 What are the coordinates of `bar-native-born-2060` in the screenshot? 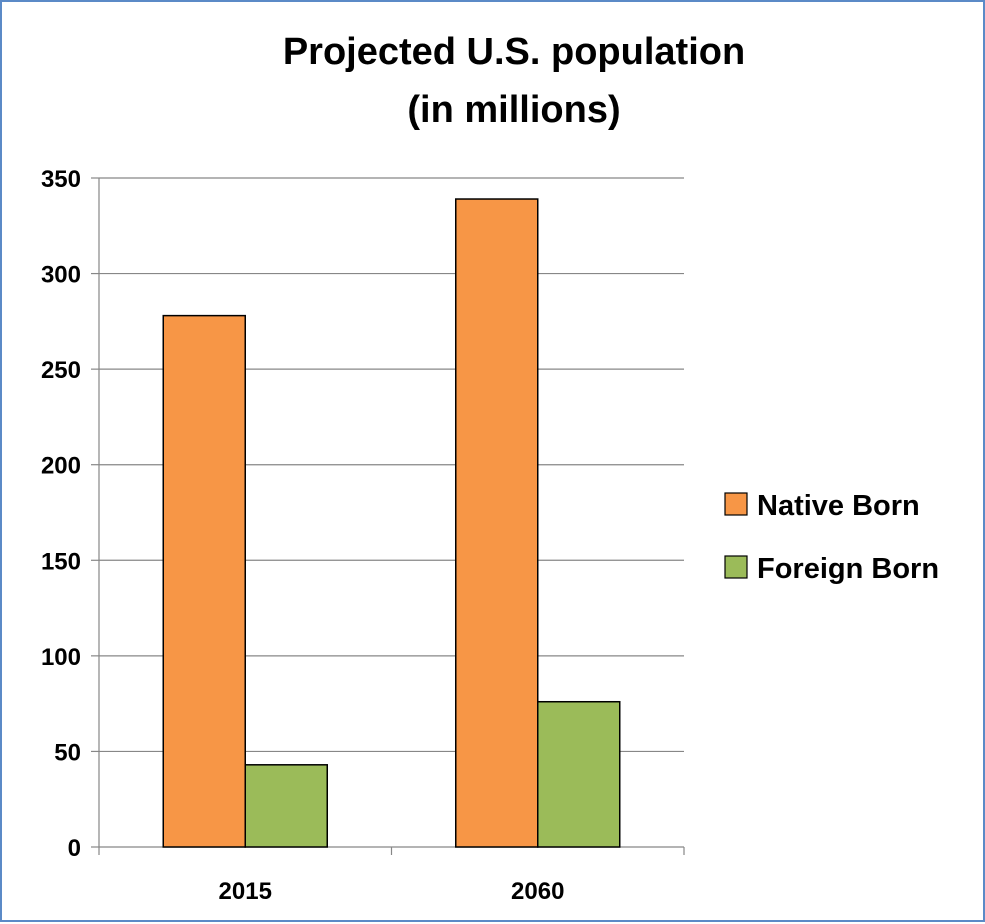 It's located at (497, 523).